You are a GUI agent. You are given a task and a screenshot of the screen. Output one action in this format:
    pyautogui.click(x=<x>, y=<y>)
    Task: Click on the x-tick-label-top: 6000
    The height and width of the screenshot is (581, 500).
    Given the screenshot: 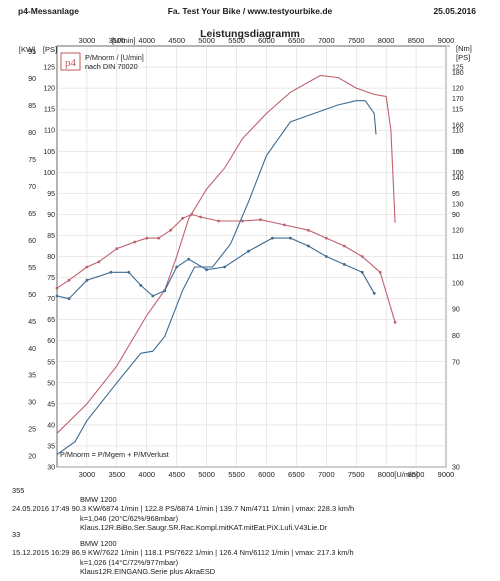 What is the action you would take?
    pyautogui.click(x=266, y=40)
    